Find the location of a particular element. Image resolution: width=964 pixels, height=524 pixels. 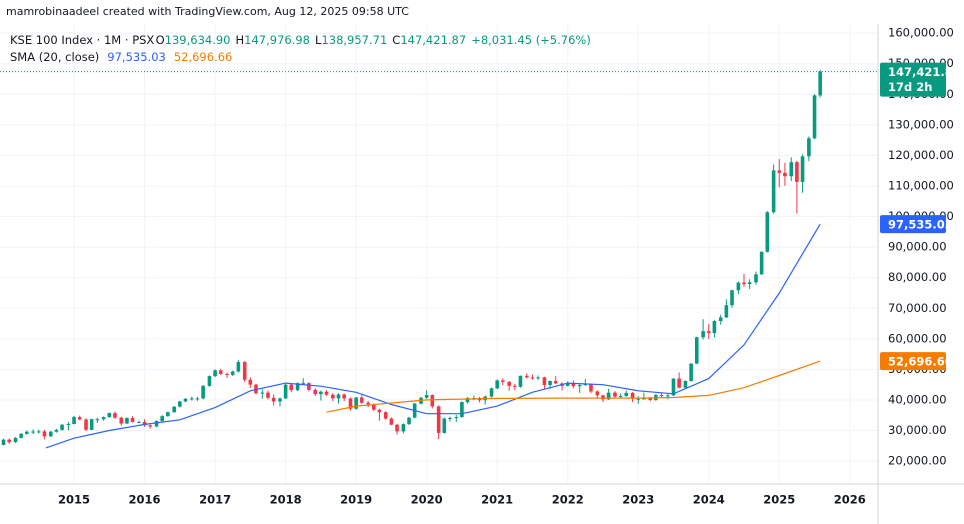

legend-indicator-value: 97,535.03 is located at coordinates (136, 57).